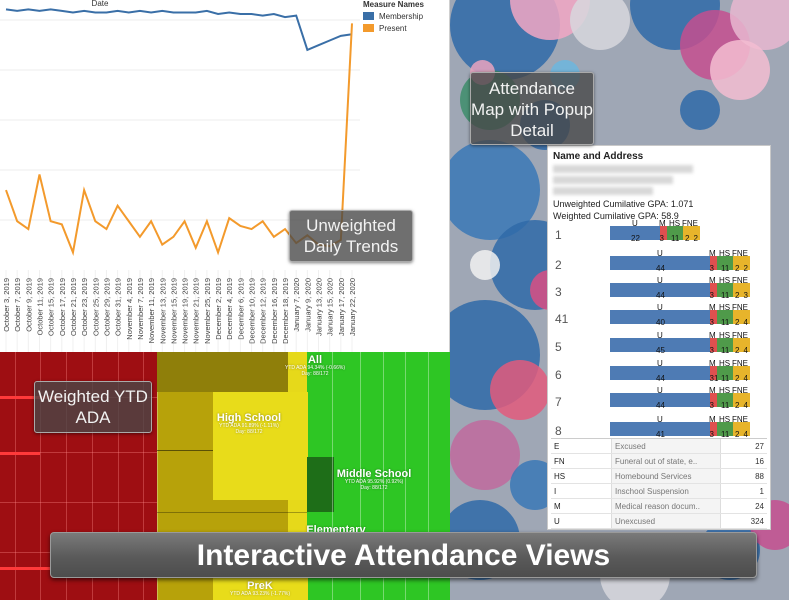 The height and width of the screenshot is (600, 789). Describe the element at coordinates (562, 319) in the screenshot. I see `absence-row-label: 41` at that location.